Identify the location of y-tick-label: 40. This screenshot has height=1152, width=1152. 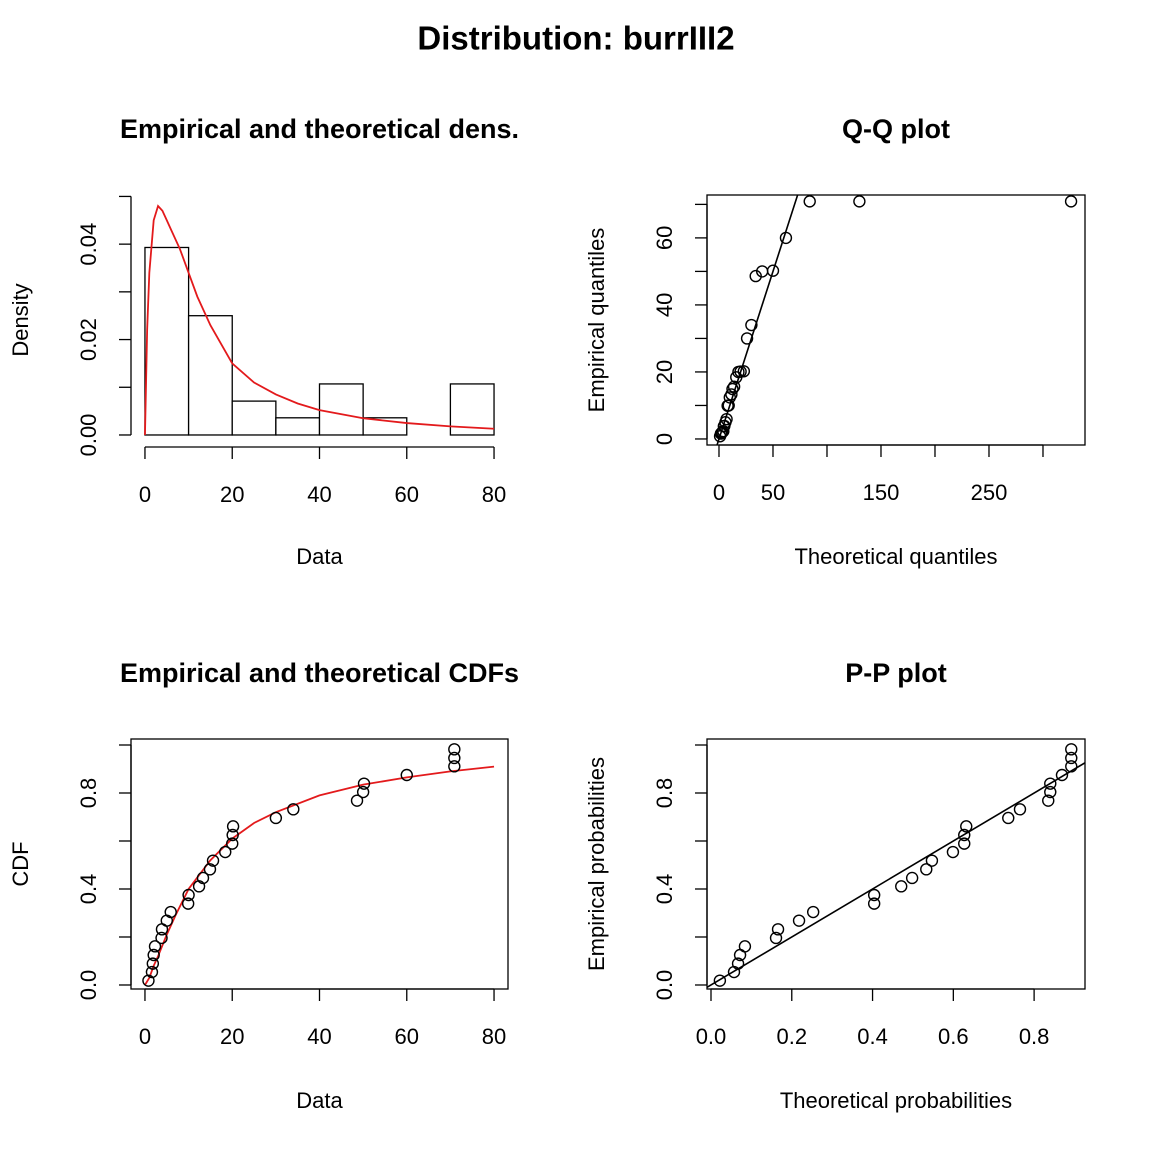
(664, 305).